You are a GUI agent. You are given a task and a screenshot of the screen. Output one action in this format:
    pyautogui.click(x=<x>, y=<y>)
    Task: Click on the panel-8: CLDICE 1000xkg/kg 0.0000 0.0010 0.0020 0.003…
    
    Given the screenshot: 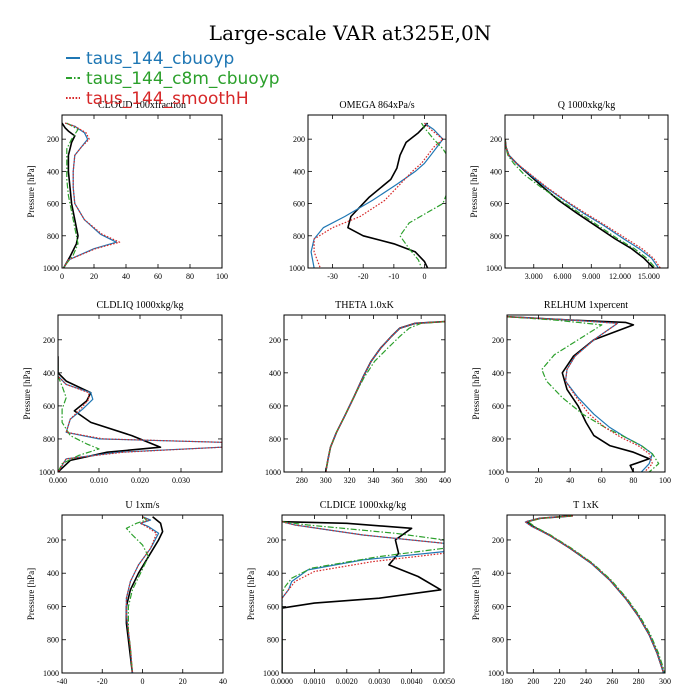 What is the action you would take?
    pyautogui.click(x=350, y=593)
    